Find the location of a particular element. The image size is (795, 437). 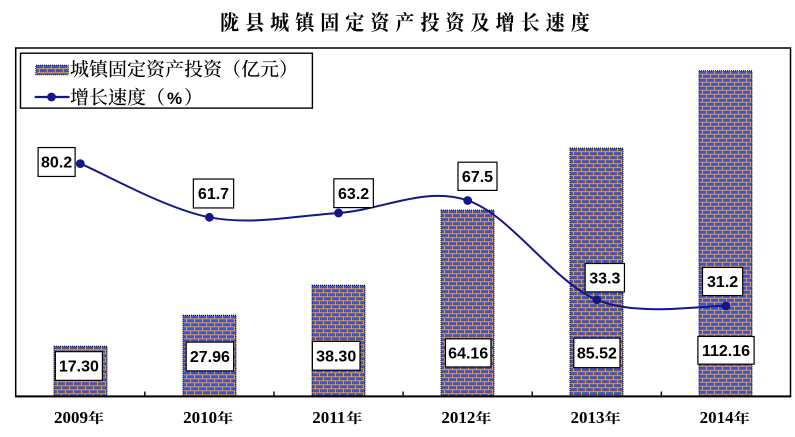

svg-text: 31.2 is located at coordinates (722, 282).